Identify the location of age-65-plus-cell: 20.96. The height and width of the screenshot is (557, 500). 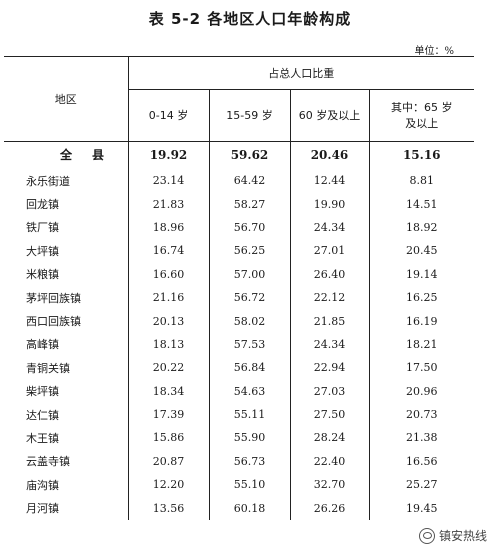
(421, 391).